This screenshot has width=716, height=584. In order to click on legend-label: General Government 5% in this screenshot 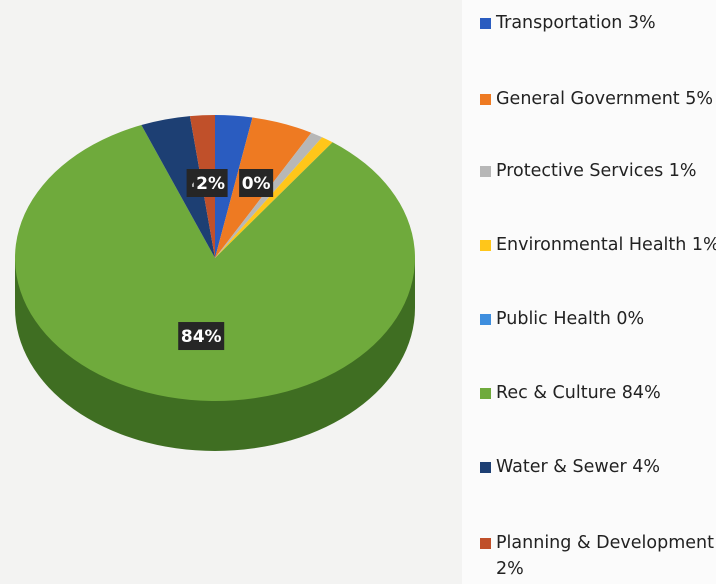, I will do `click(604, 99)`.